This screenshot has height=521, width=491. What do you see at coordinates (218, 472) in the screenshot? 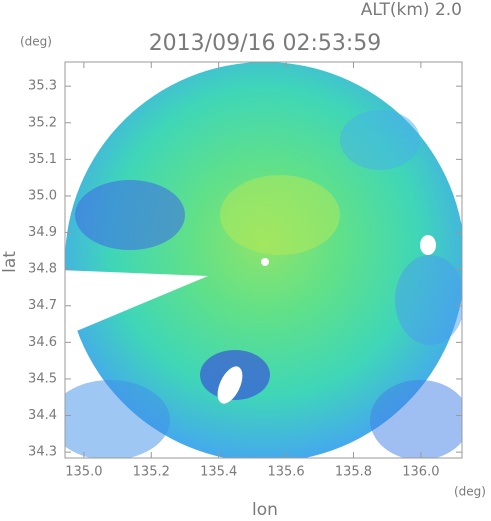
I see `x-tick-label: 135.4` at bounding box center [218, 472].